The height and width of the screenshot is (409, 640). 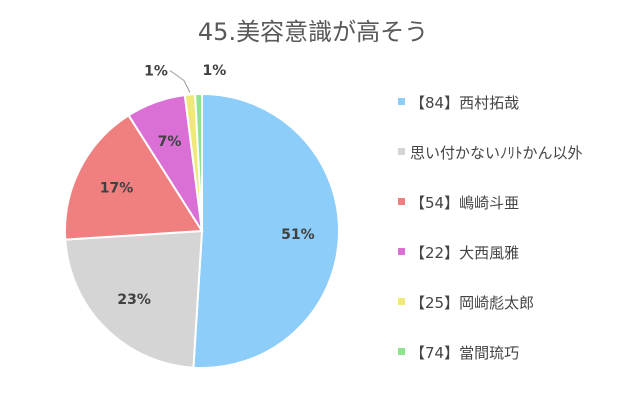 What do you see at coordinates (117, 188) in the screenshot?
I see `slice-label: 17%` at bounding box center [117, 188].